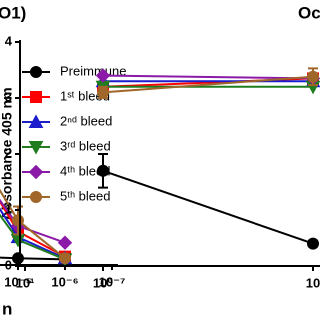  Describe the element at coordinates (309, 12) in the screenshot. I see `chart-title: Oc` at that location.